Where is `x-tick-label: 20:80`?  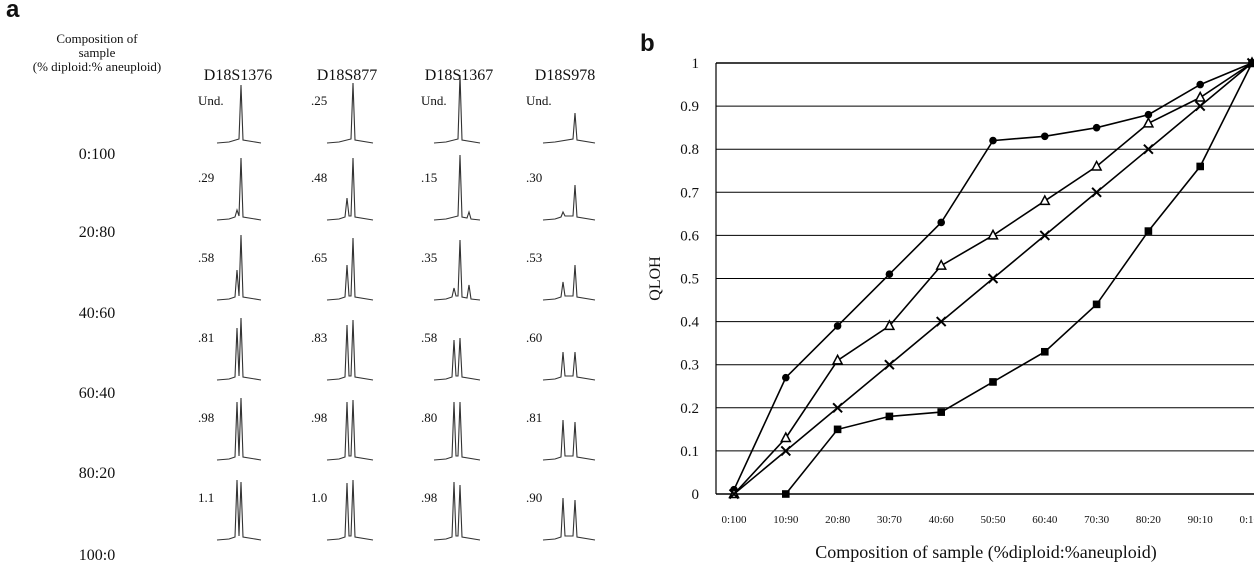
x-tick-label: 20:80 is located at coordinates (838, 520).